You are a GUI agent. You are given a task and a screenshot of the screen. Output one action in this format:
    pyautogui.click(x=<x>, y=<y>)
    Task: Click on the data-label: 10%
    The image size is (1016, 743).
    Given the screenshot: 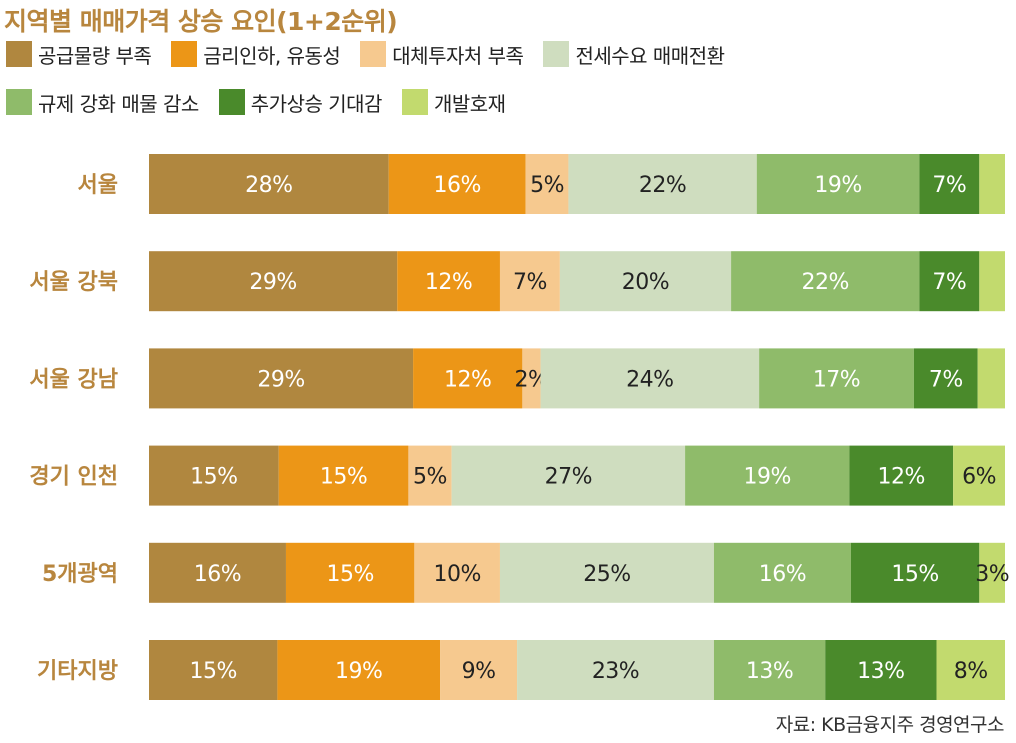 What is the action you would take?
    pyautogui.click(x=456, y=574)
    